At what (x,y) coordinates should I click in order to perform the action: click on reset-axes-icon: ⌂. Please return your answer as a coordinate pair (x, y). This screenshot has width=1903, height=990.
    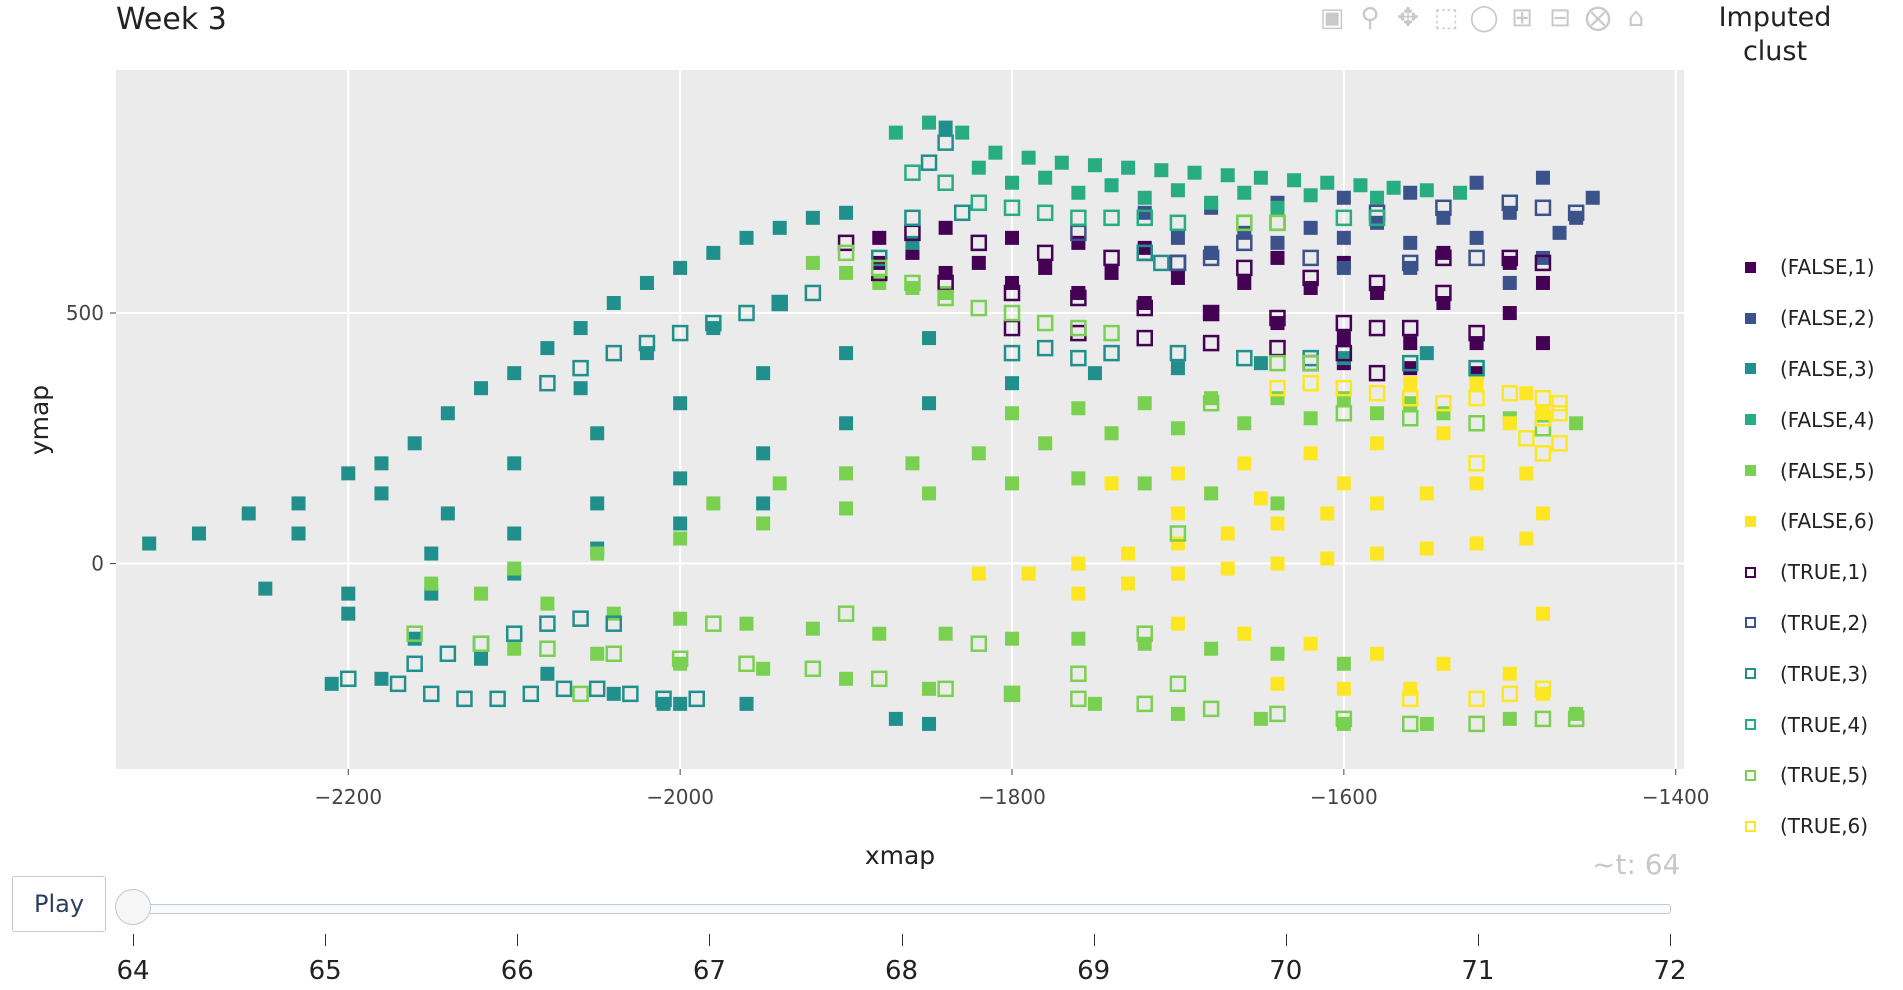
    Looking at the image, I should click on (1636, 18).